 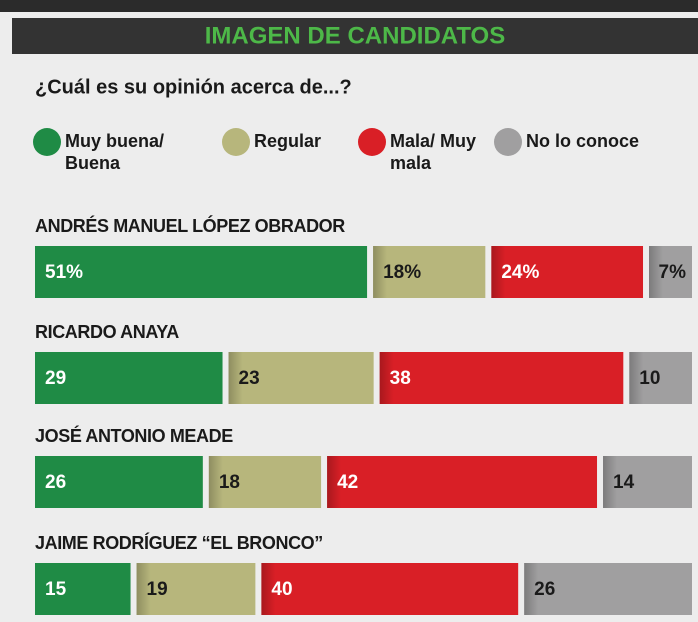 I want to click on value-label: 51%, so click(x=64, y=272).